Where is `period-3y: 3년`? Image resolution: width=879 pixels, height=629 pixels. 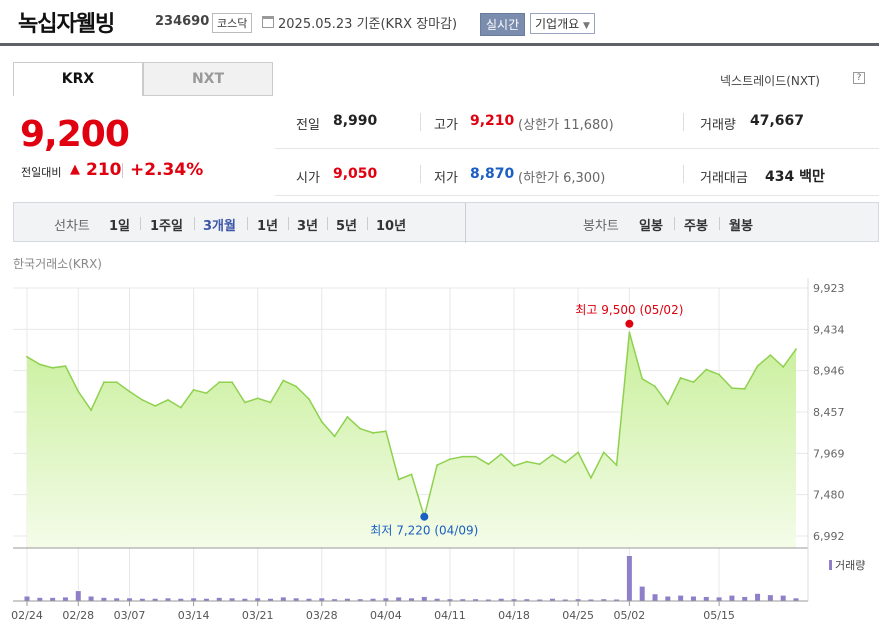 period-3y: 3년 is located at coordinates (308, 226).